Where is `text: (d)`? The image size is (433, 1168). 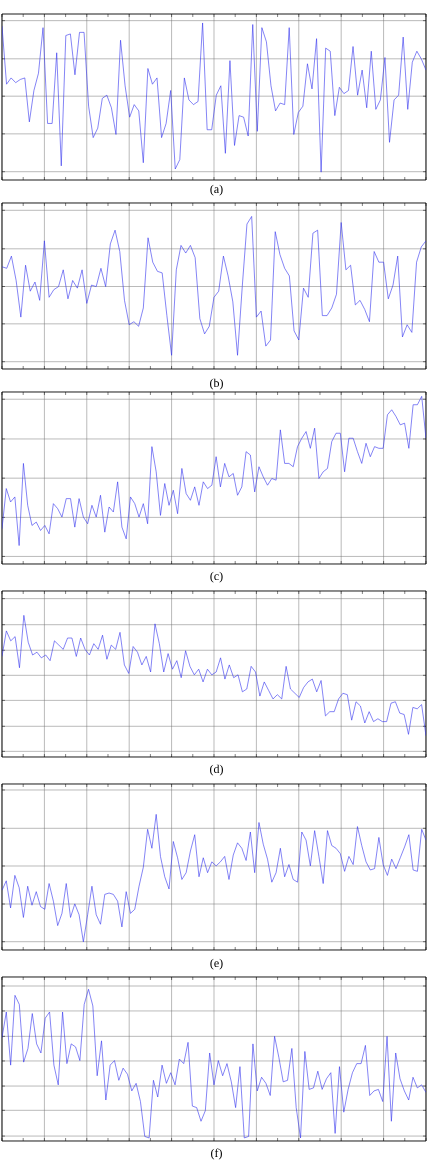
text: (d) is located at coordinates (216, 770).